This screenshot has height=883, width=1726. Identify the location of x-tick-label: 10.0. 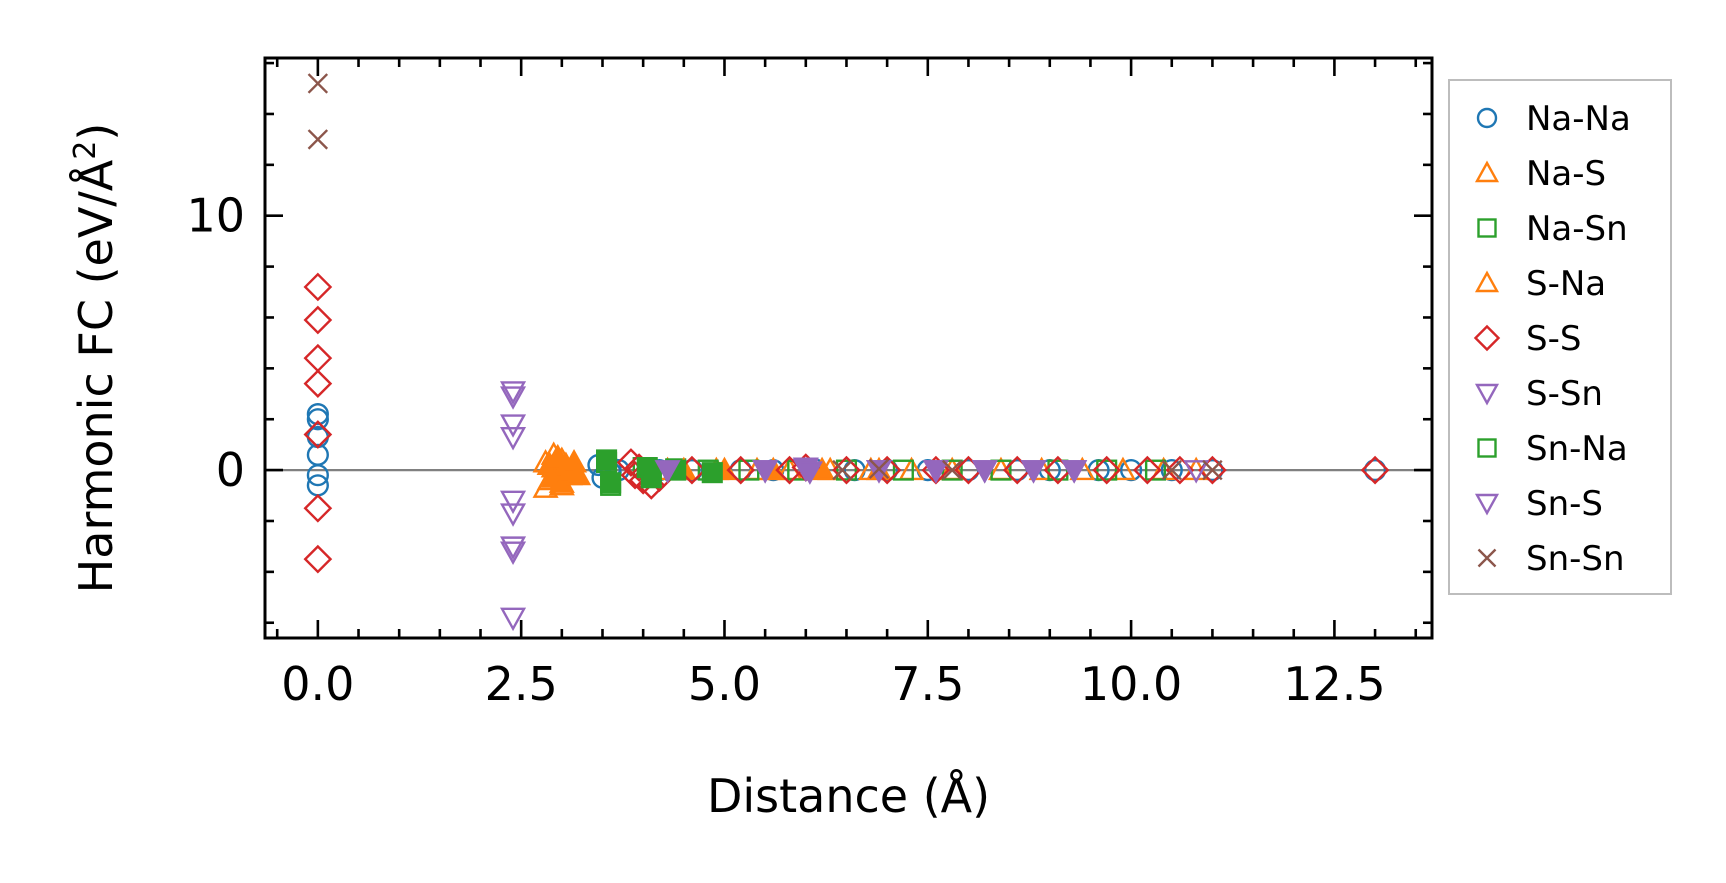
(1131, 684).